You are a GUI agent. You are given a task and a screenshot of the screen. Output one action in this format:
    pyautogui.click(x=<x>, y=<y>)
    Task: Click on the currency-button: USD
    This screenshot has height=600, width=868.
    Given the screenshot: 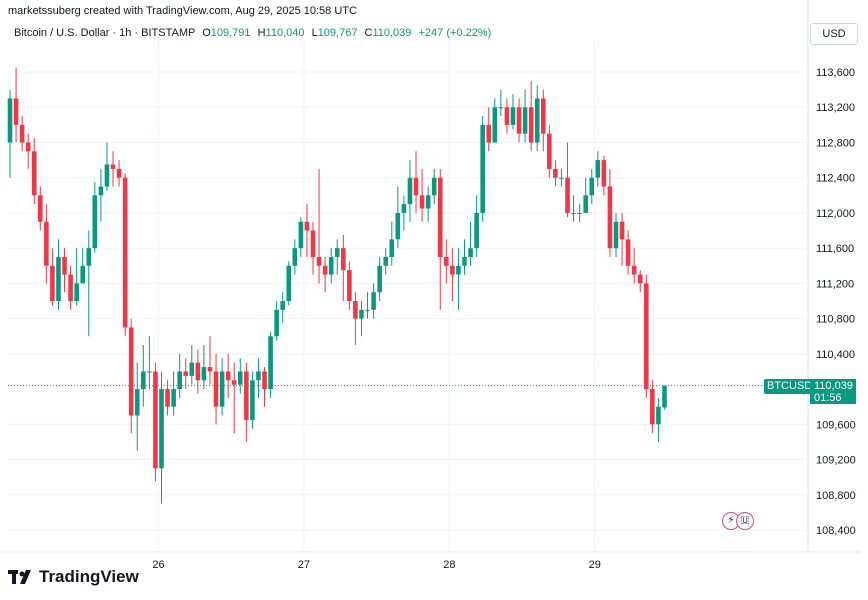 What is the action you would take?
    pyautogui.click(x=834, y=34)
    